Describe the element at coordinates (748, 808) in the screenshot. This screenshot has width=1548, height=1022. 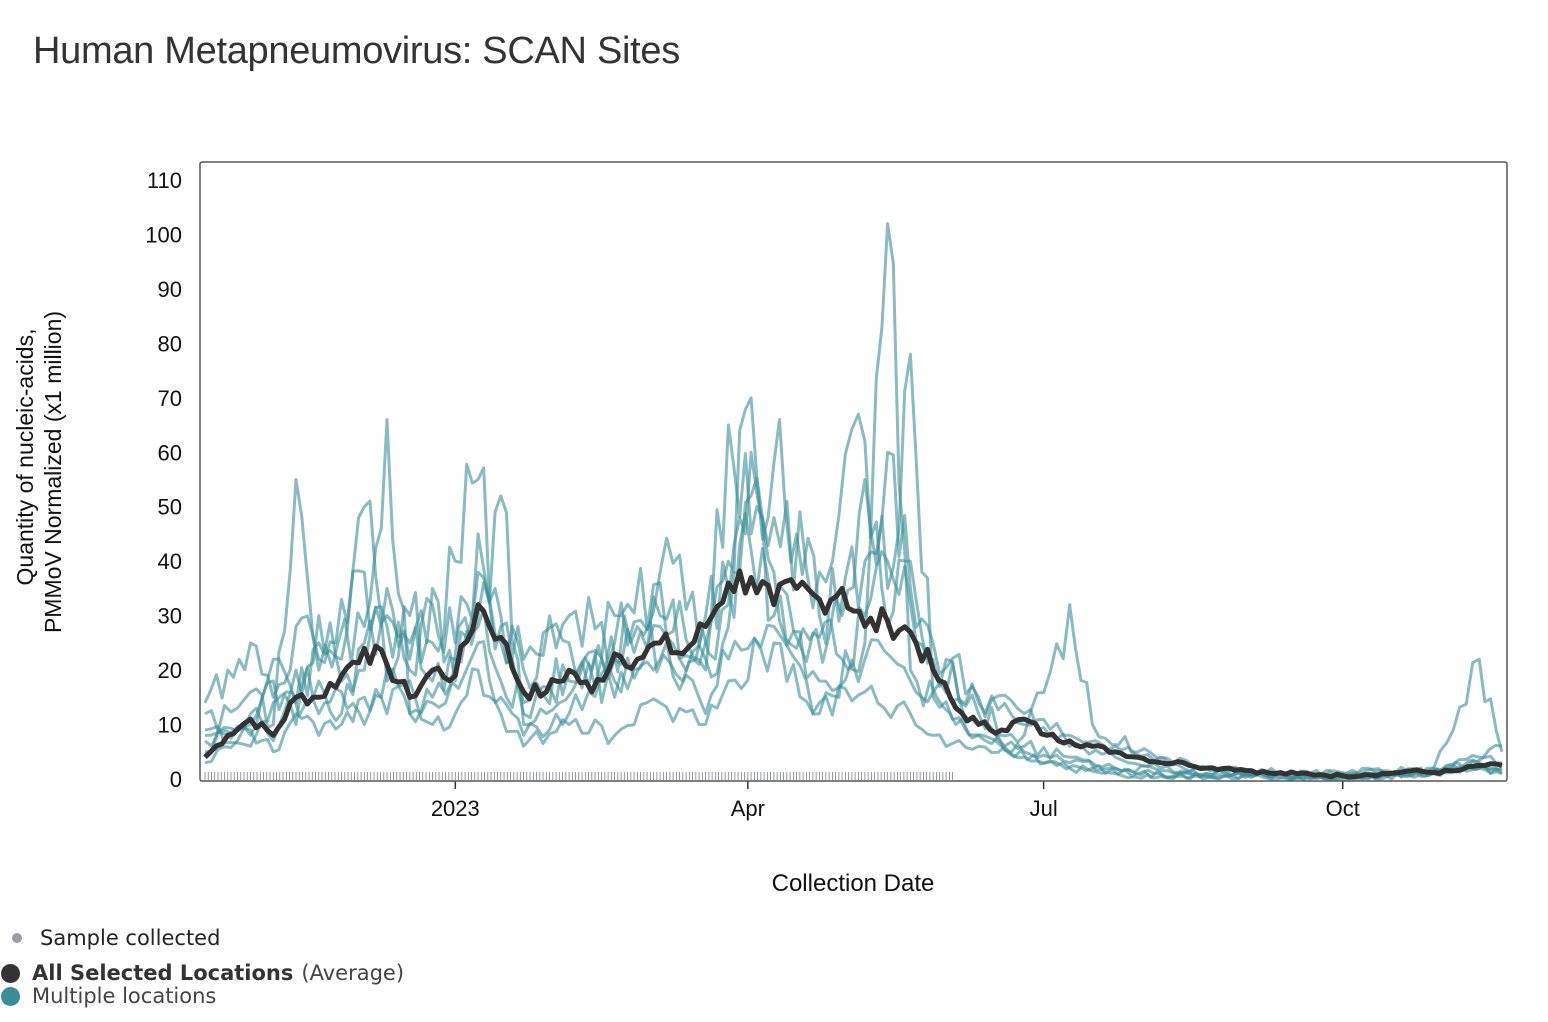
I see `x-tick-label: Apr` at that location.